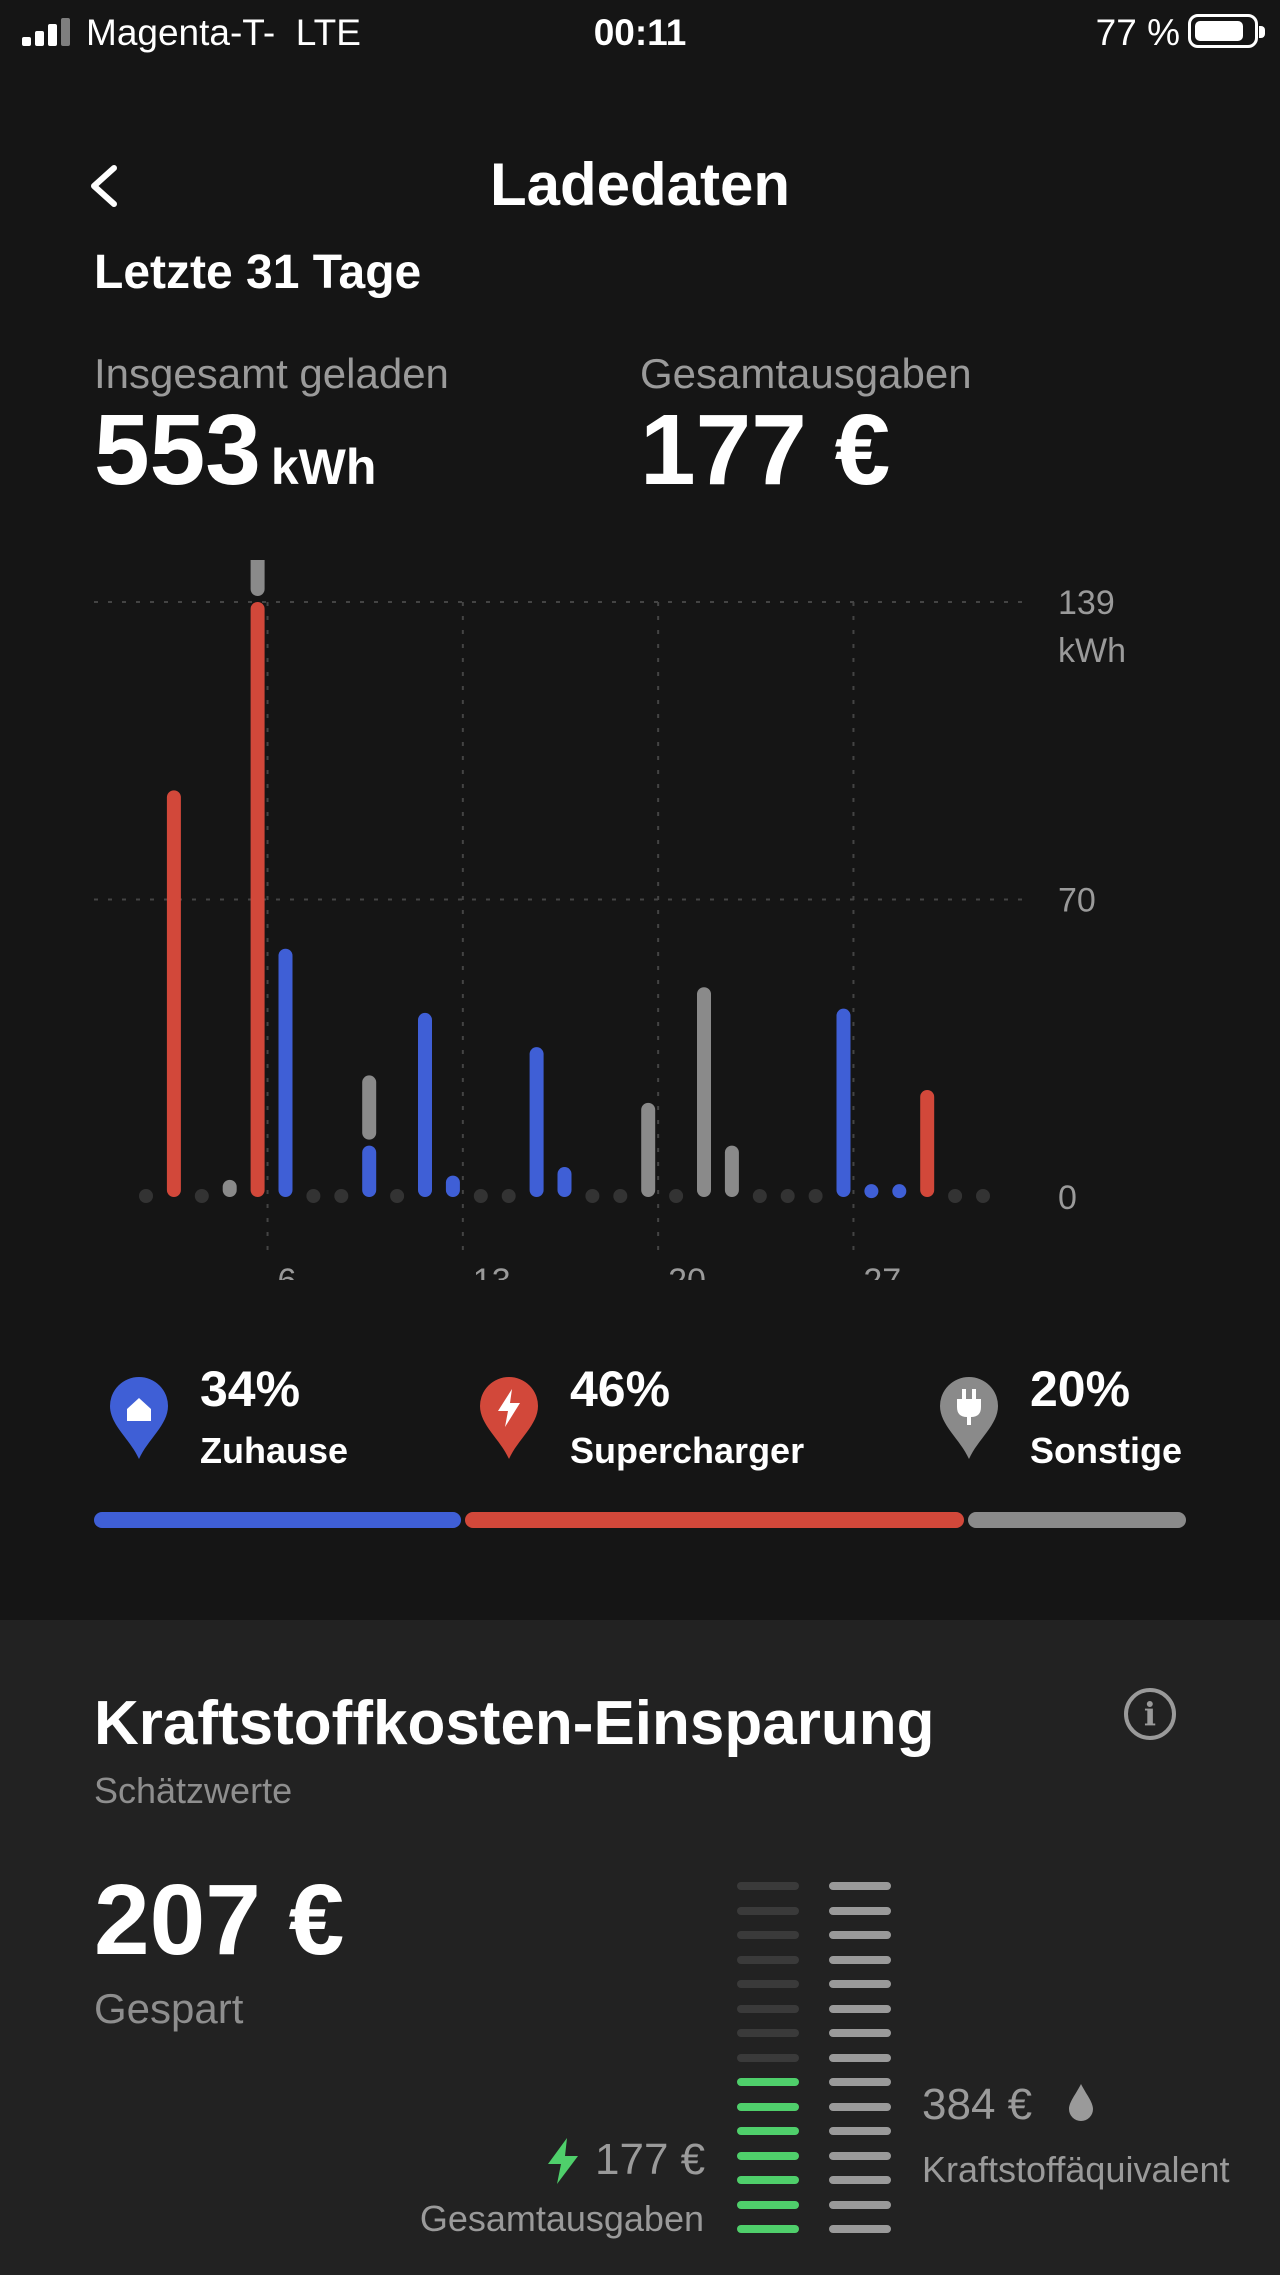  I want to click on fuel-label: Kraftstoffäquivalent, so click(1076, 2169).